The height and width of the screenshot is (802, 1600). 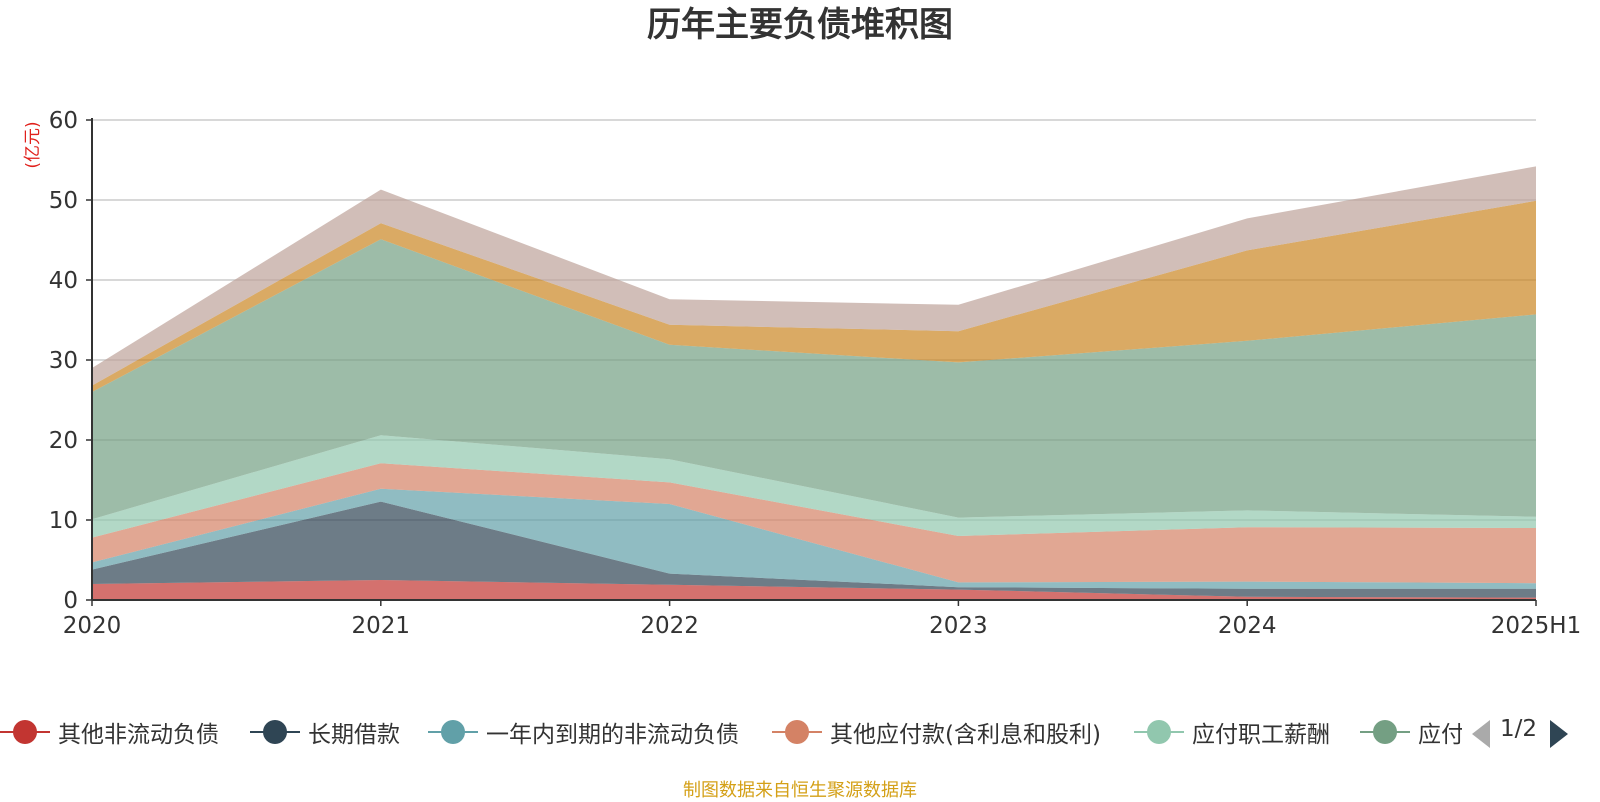 I want to click on y-tick-label: 40, so click(x=63, y=281).